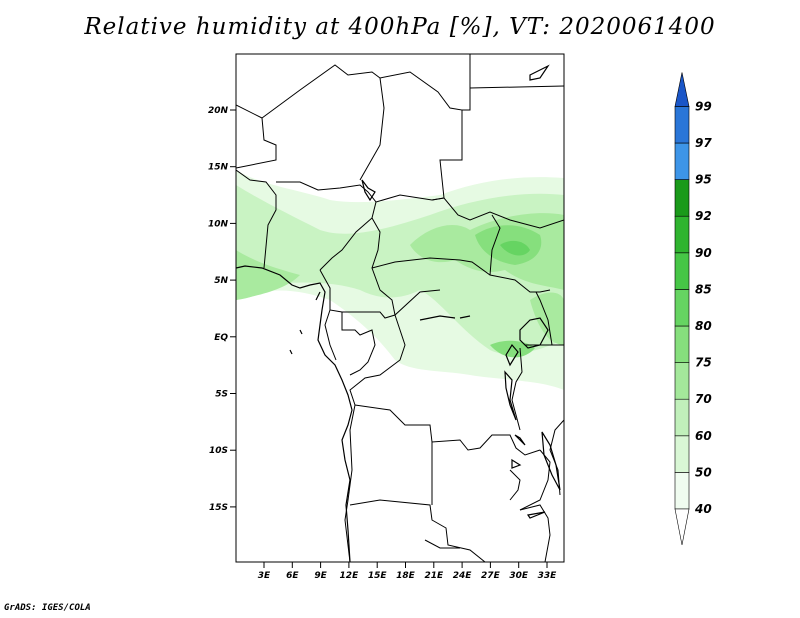 Image resolution: width=800 pixels, height=618 pixels. I want to click on lon-label: 6E, so click(292, 576).